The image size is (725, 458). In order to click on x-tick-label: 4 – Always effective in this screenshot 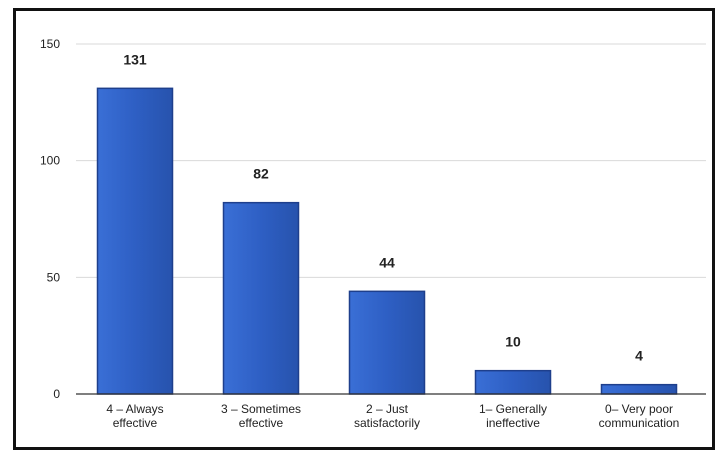, I will do `click(134, 416)`.